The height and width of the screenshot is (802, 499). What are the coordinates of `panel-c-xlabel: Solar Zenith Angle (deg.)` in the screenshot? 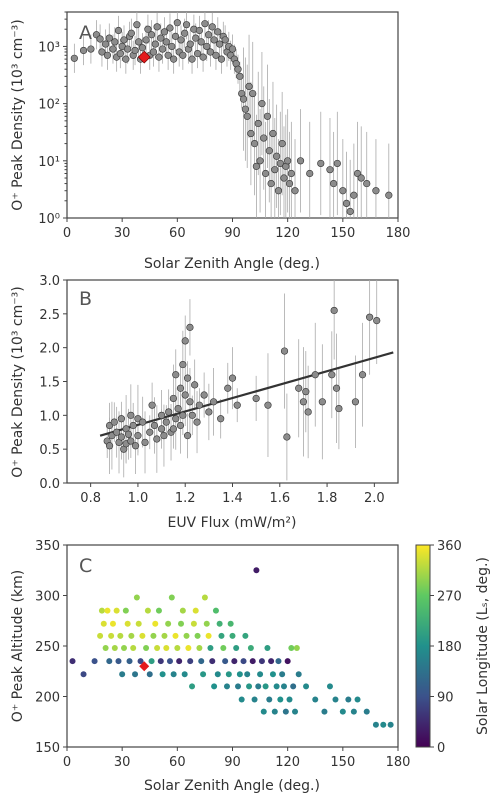 It's located at (232, 786).